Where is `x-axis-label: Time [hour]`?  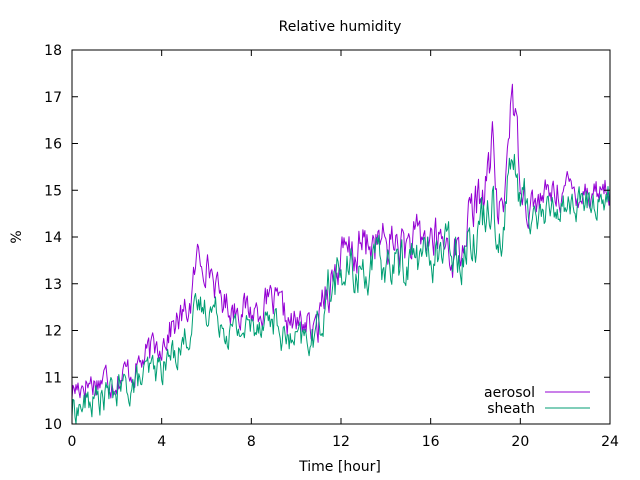 x-axis-label: Time [hour] is located at coordinates (339, 467).